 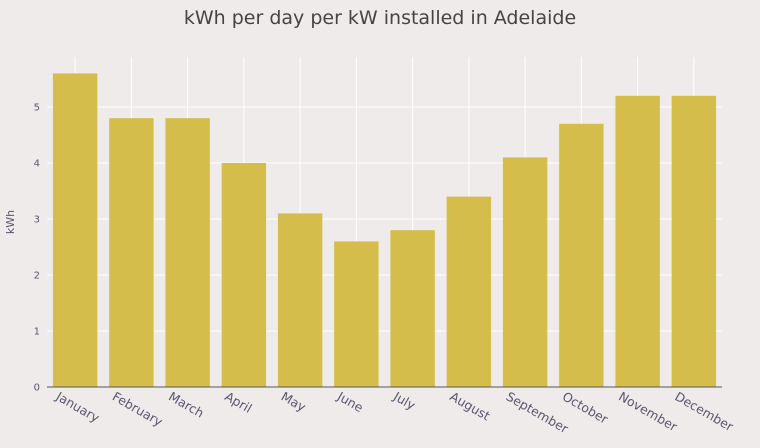 What do you see at coordinates (469, 291) in the screenshot?
I see `bar-august` at bounding box center [469, 291].